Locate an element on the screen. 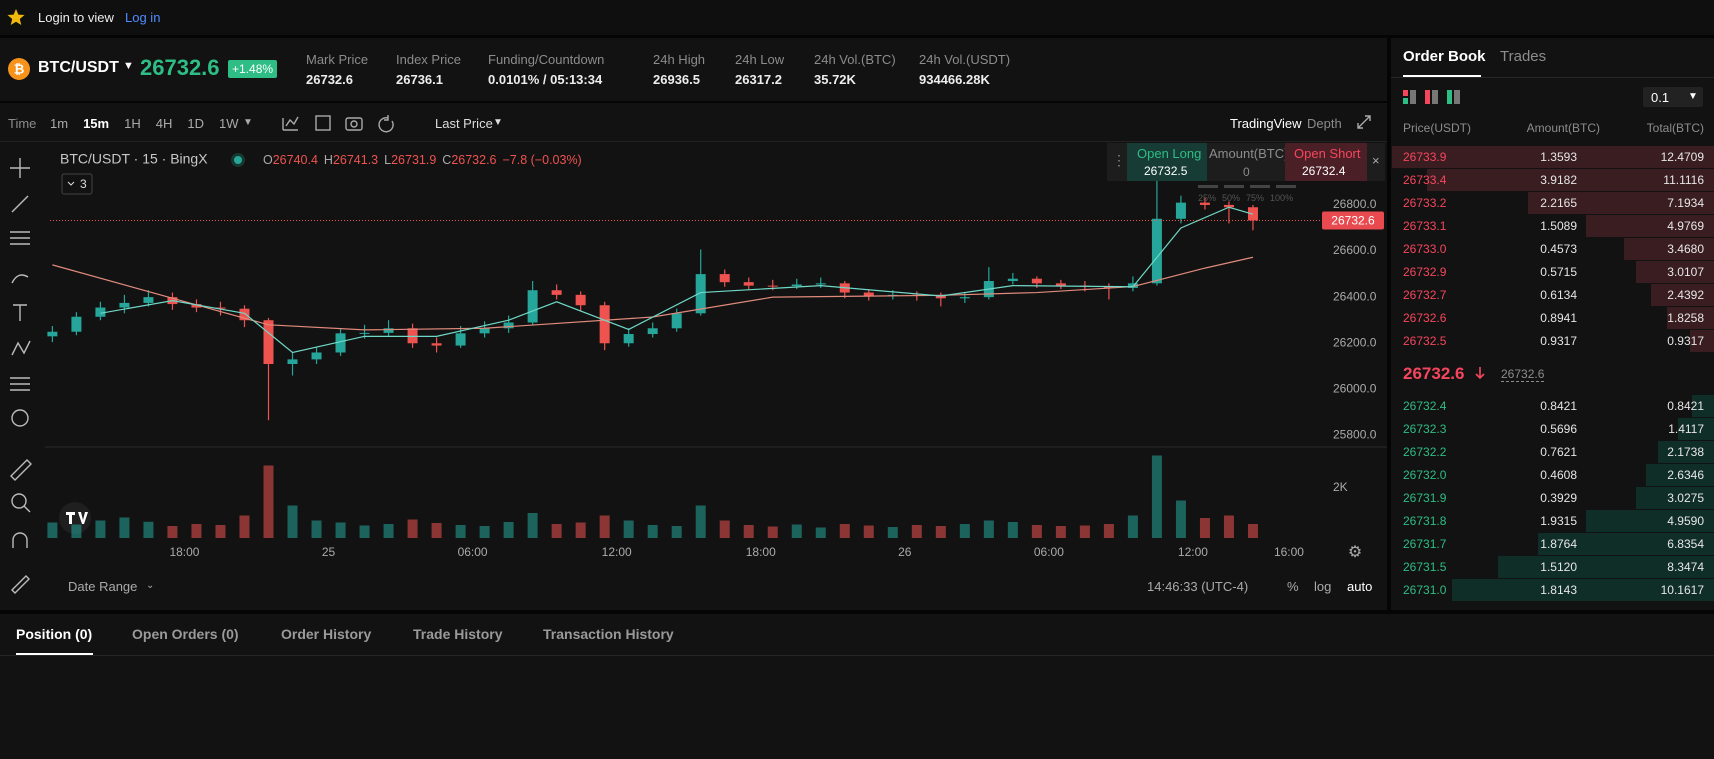  percent: 25% is located at coordinates (1207, 198).